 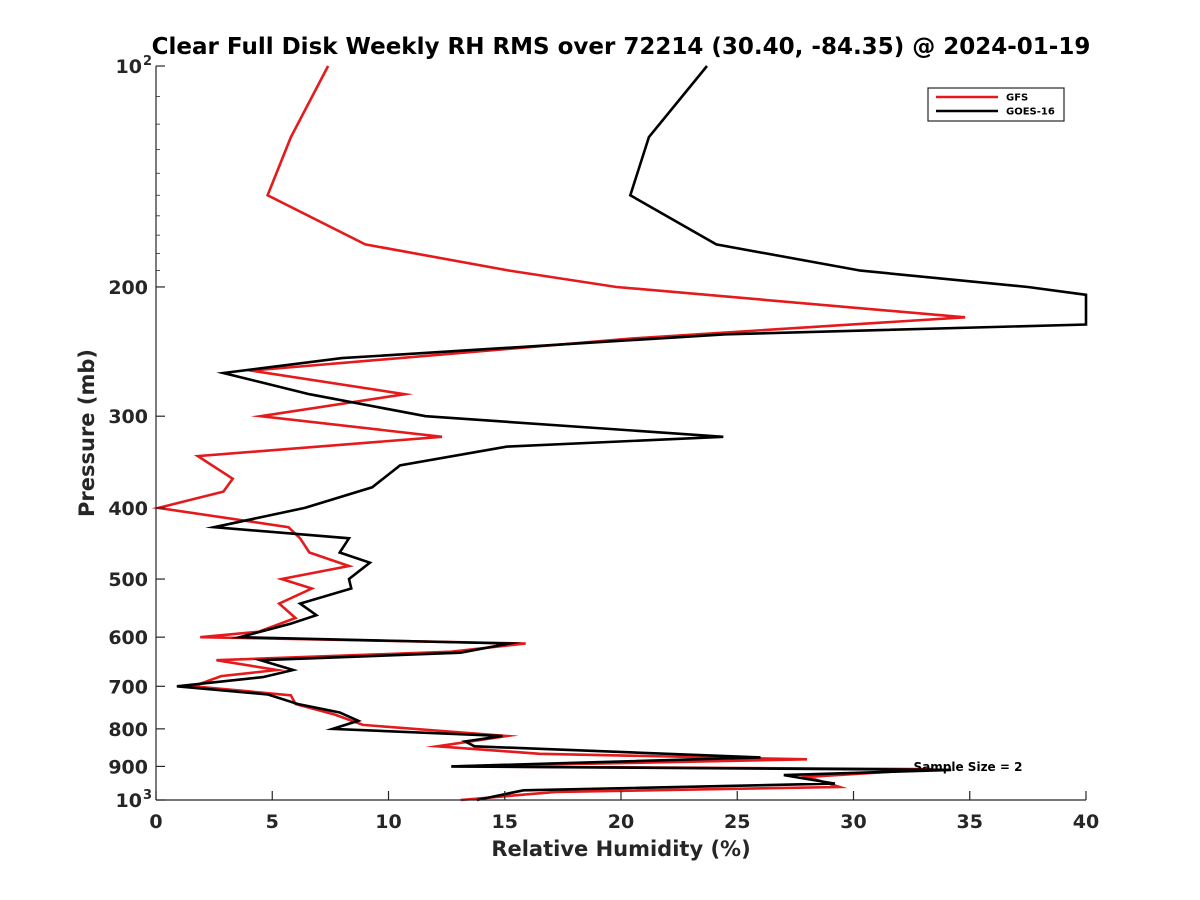 What do you see at coordinates (1017, 98) in the screenshot?
I see `legend-label: GFS` at bounding box center [1017, 98].